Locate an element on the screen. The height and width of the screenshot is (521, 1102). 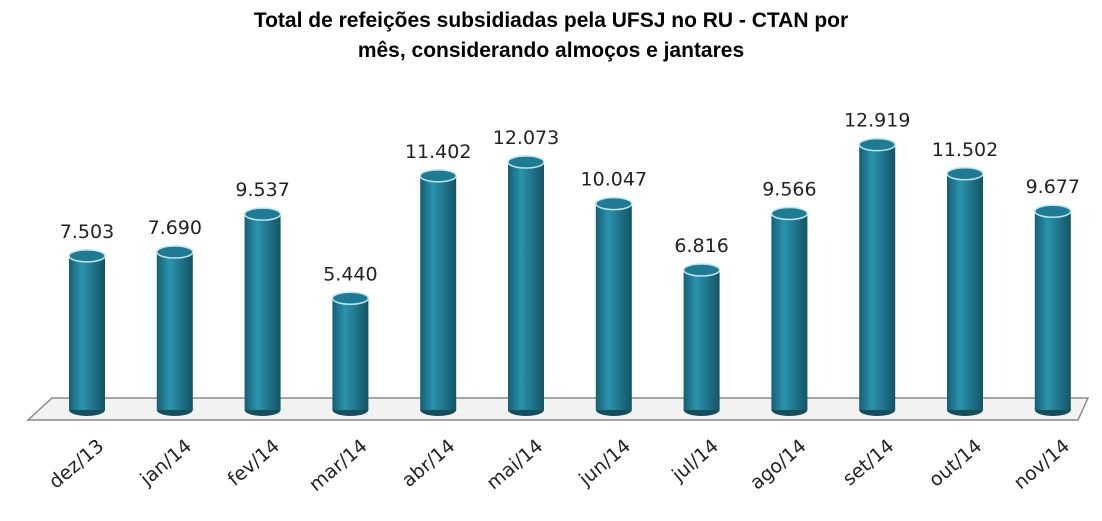
value-label: 9.677 is located at coordinates (1053, 187).